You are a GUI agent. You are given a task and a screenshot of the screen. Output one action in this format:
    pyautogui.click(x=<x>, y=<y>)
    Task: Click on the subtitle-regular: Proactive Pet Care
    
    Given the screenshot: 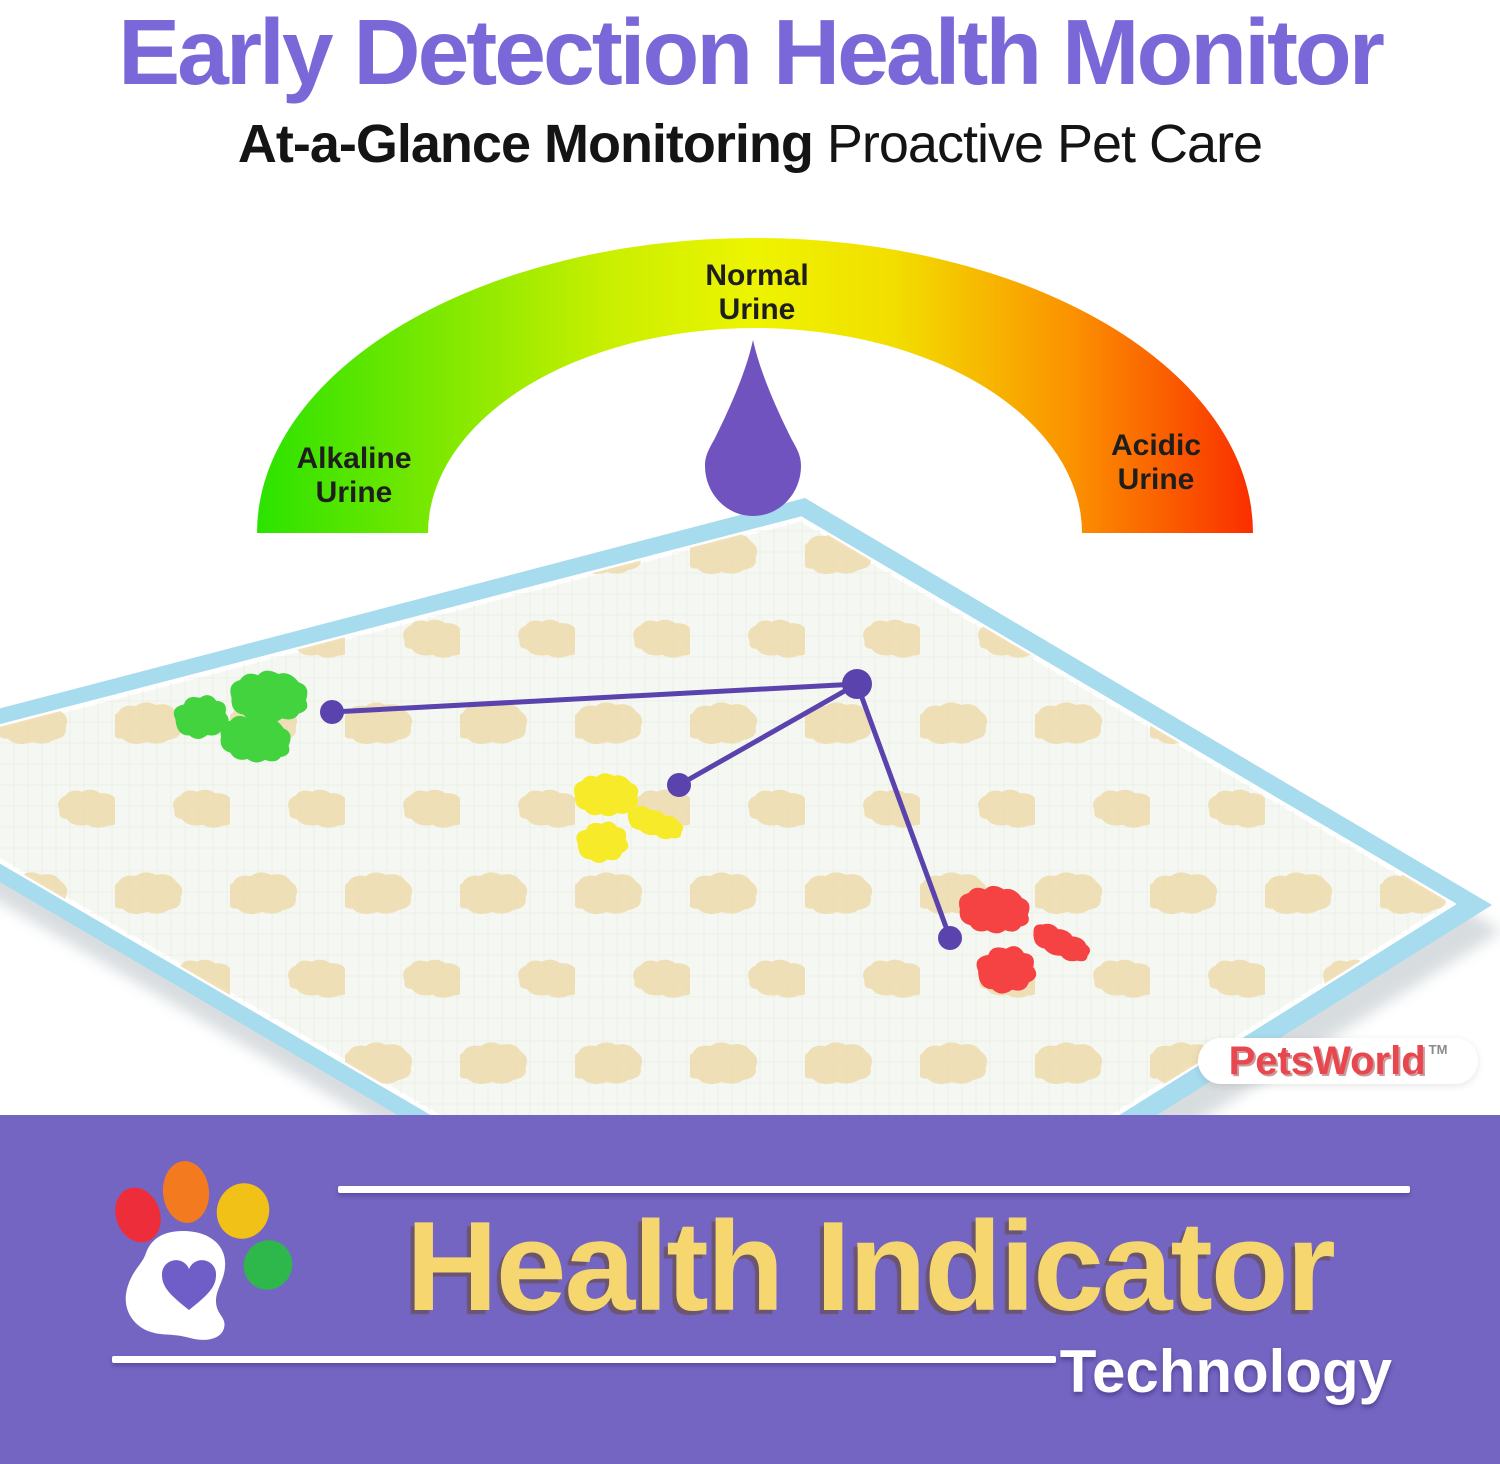 What is the action you would take?
    pyautogui.click(x=1037, y=144)
    